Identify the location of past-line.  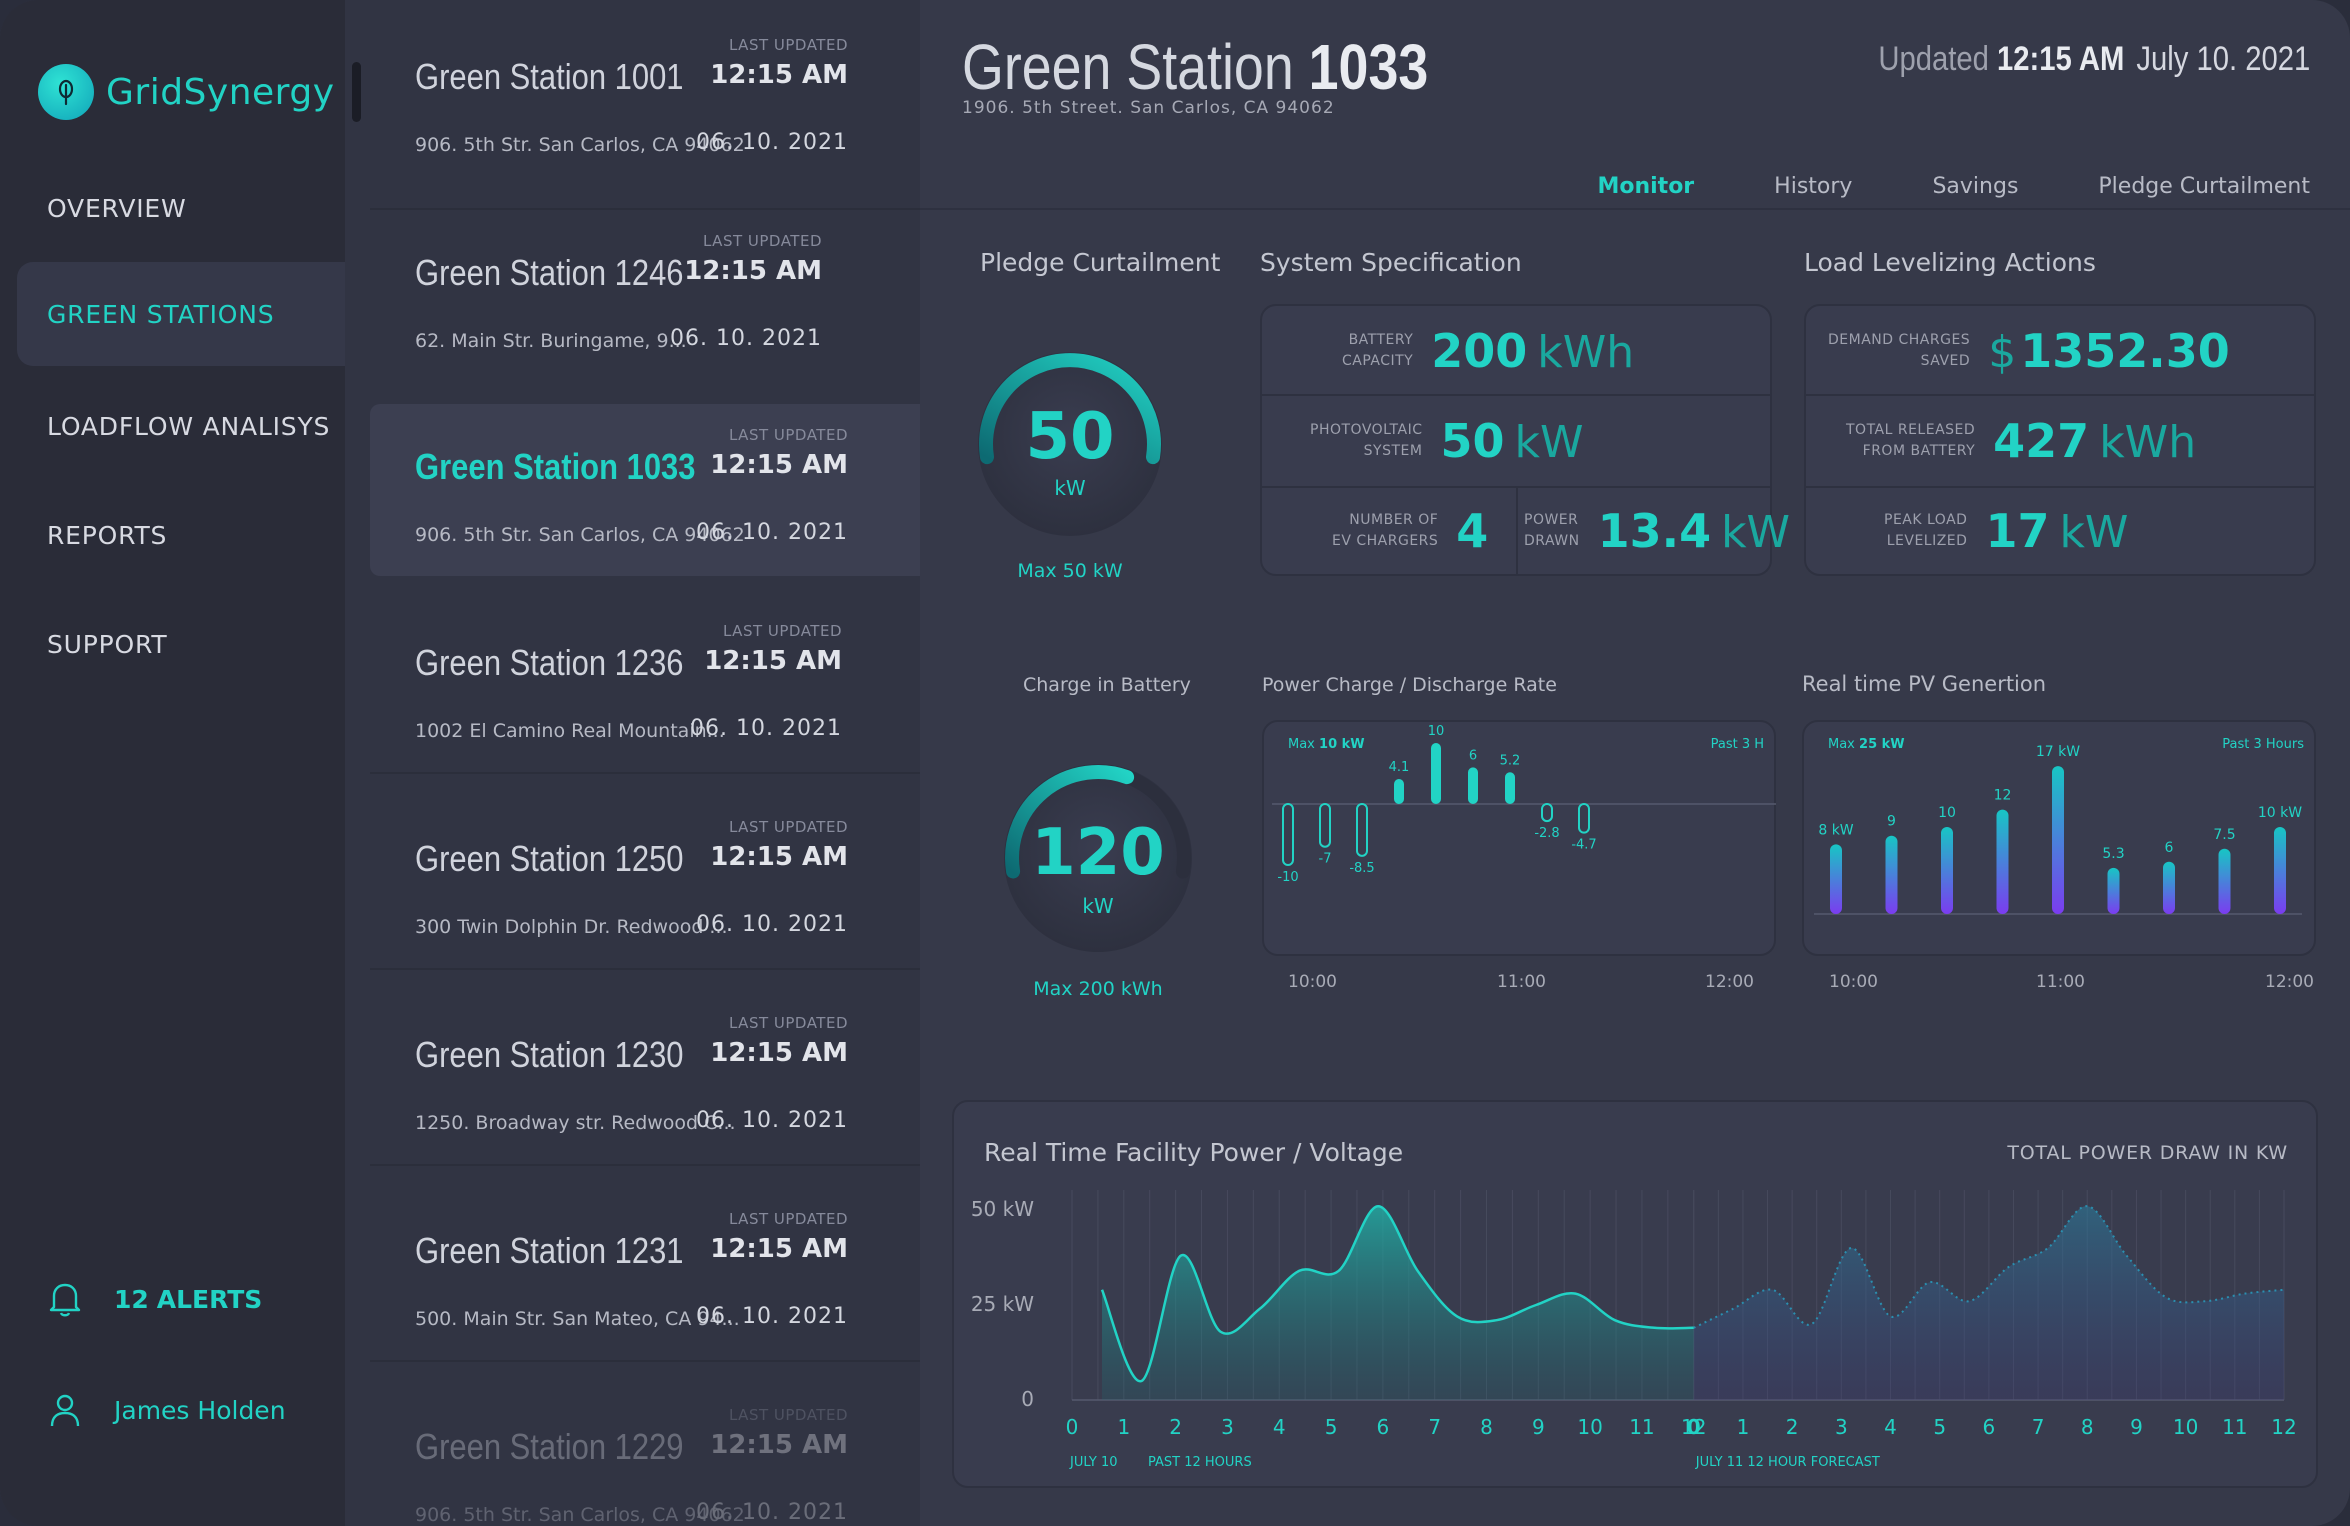
(1397, 1293).